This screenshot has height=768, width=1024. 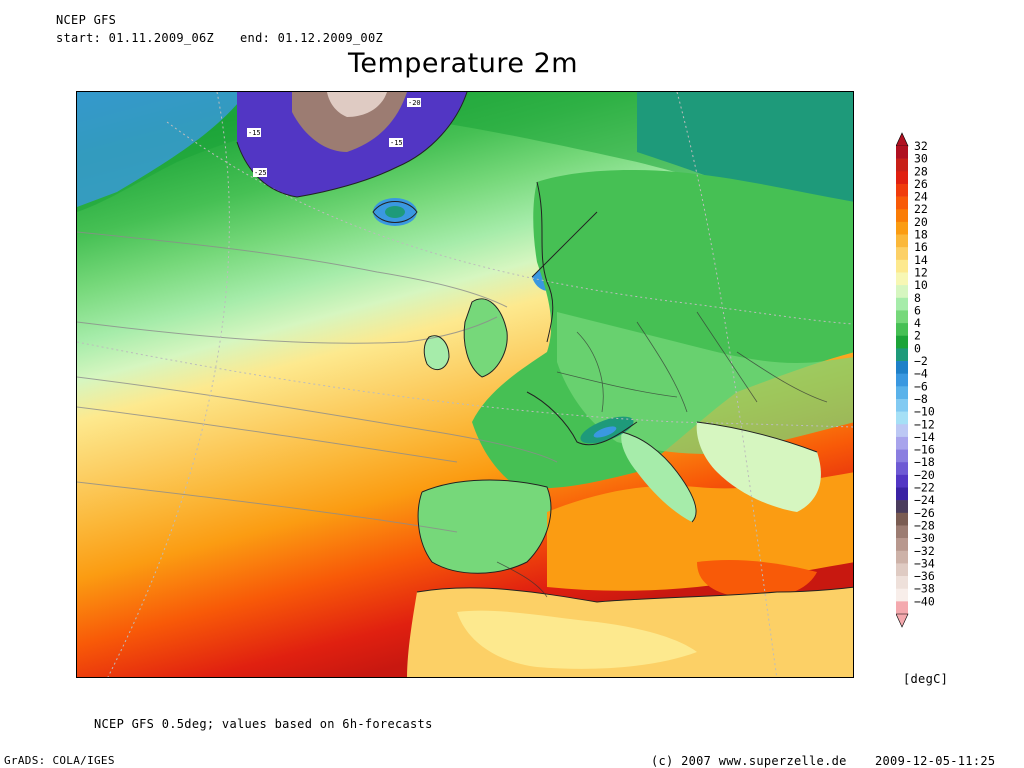 I want to click on legend-tick-label: −24, so click(x=924, y=500).